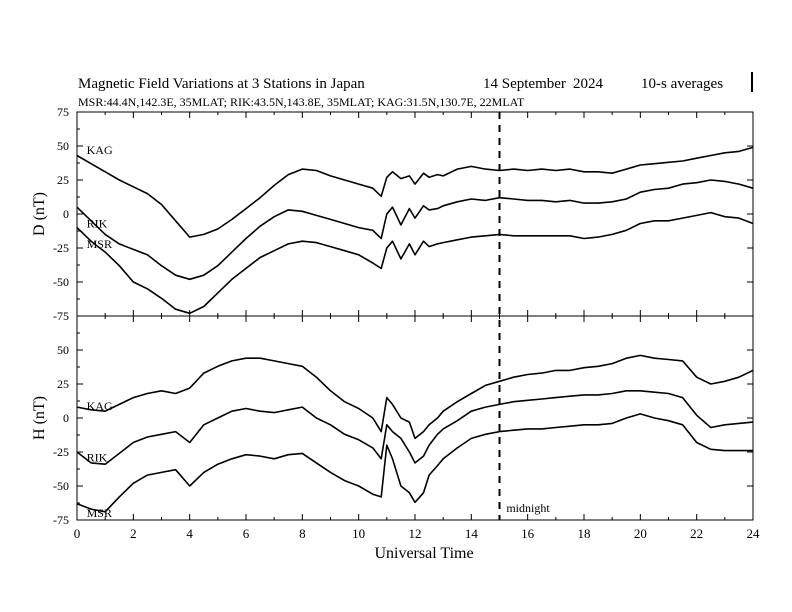  Describe the element at coordinates (358, 533) in the screenshot. I see `x-tick-label: 10` at that location.